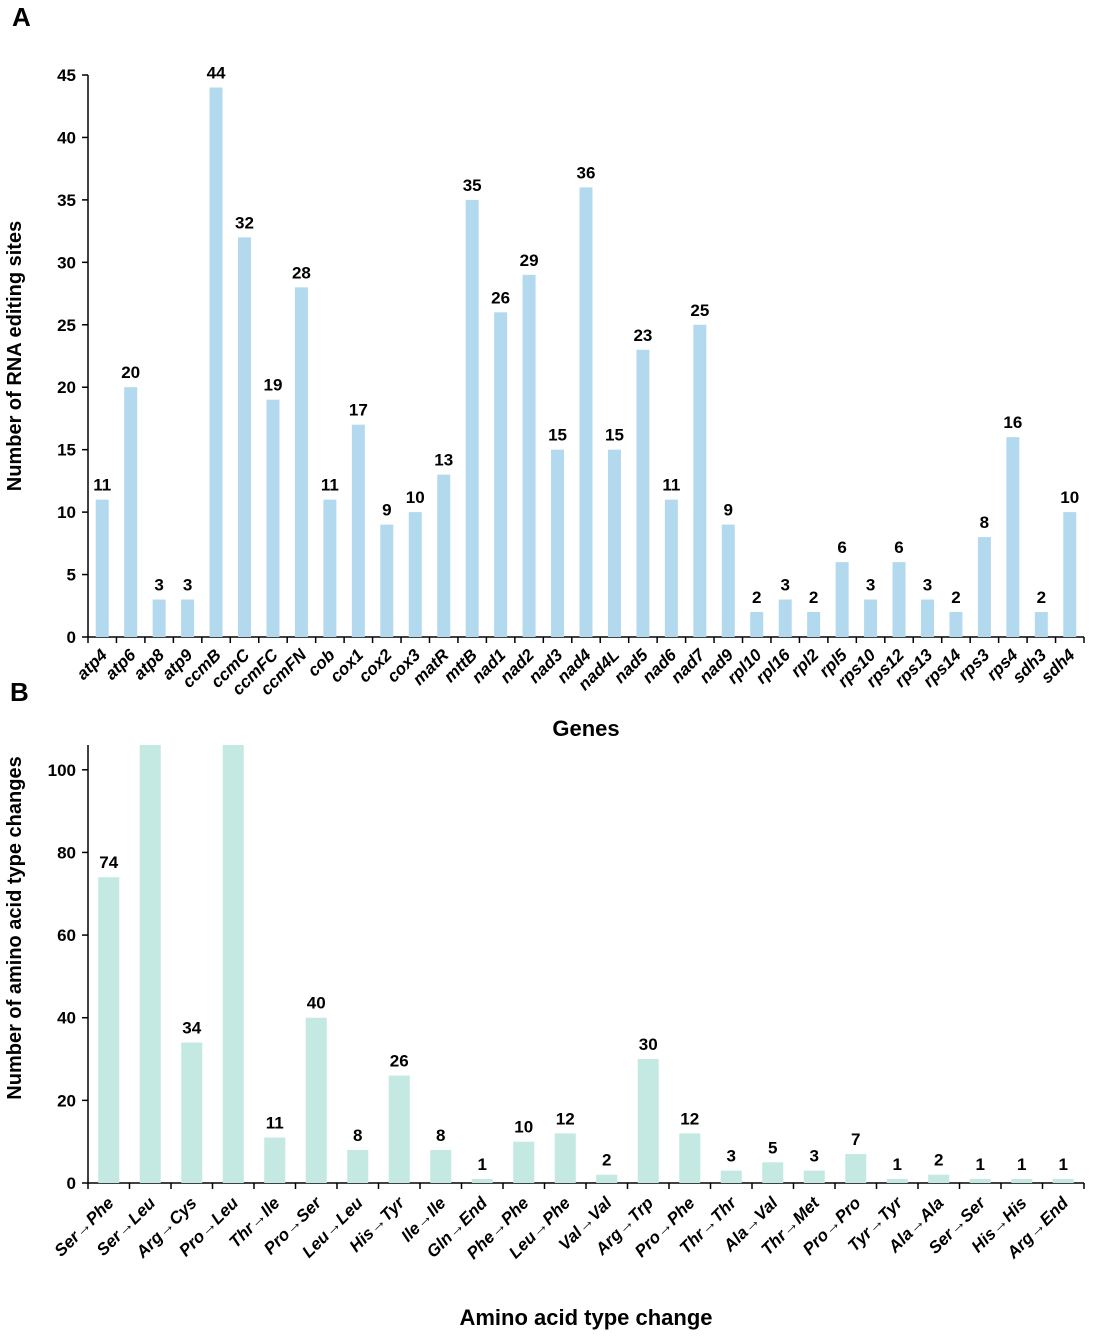  I want to click on panel-a-data-label: 16, so click(1012, 422).